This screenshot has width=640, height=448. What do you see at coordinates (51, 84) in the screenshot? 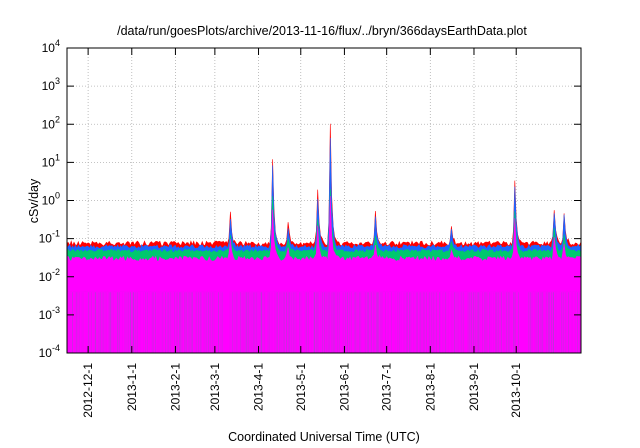
I see `y-tick-label: 10³` at bounding box center [51, 84].